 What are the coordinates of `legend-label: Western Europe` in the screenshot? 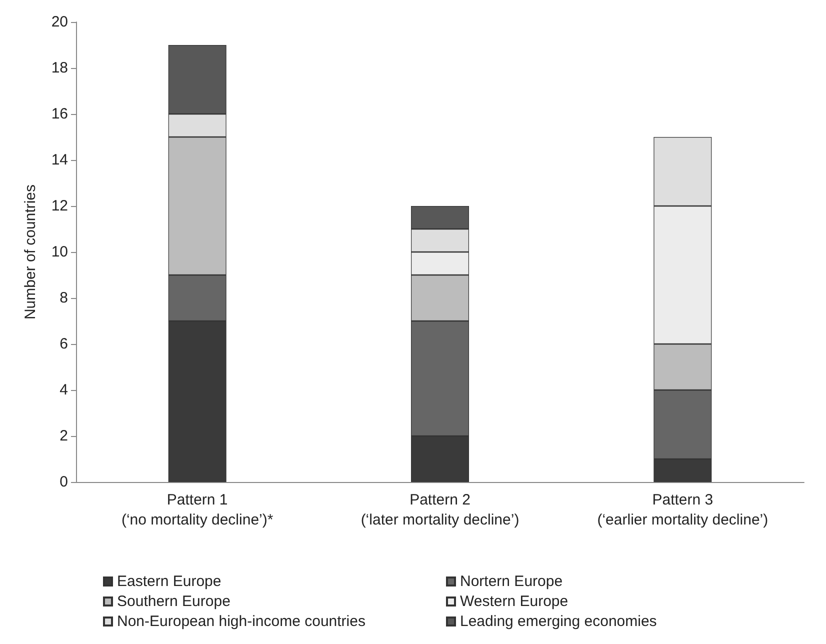 It's located at (514, 601).